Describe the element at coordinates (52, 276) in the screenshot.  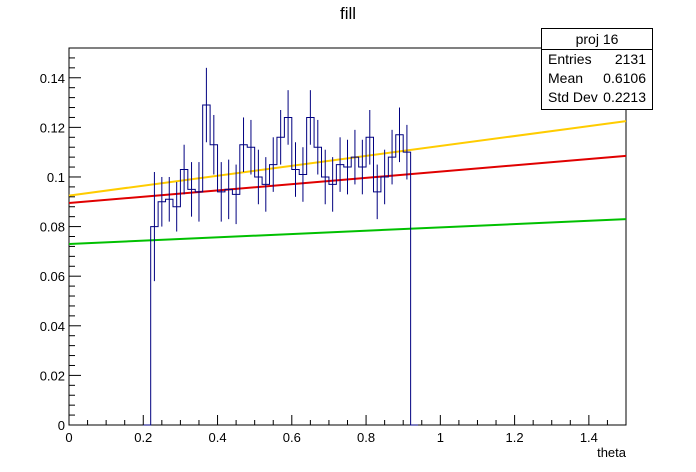
I see `y-tick-label: 0.06` at that location.